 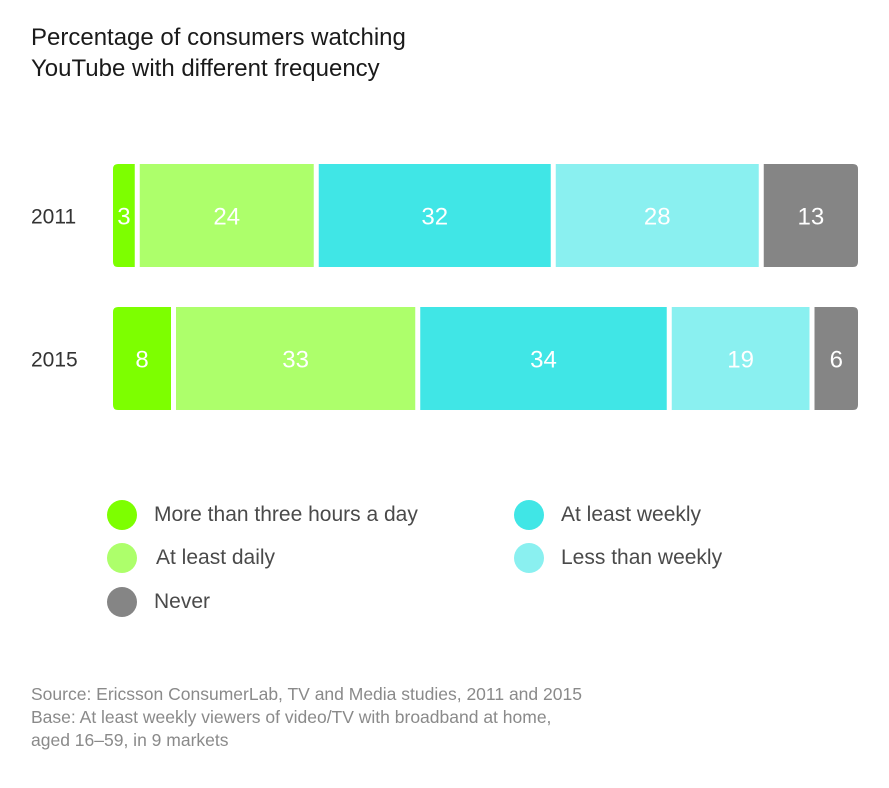 I want to click on category-label-2011: 2011, so click(x=53, y=217).